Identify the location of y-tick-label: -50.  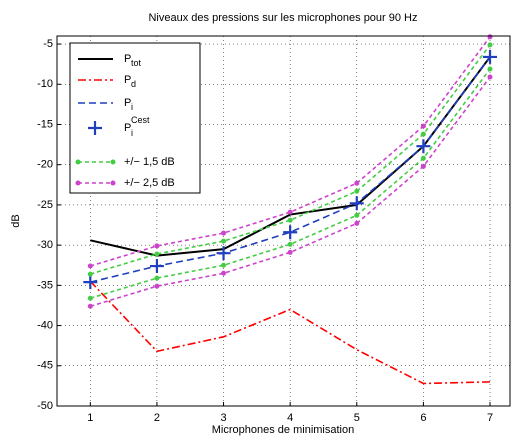
(45, 406).